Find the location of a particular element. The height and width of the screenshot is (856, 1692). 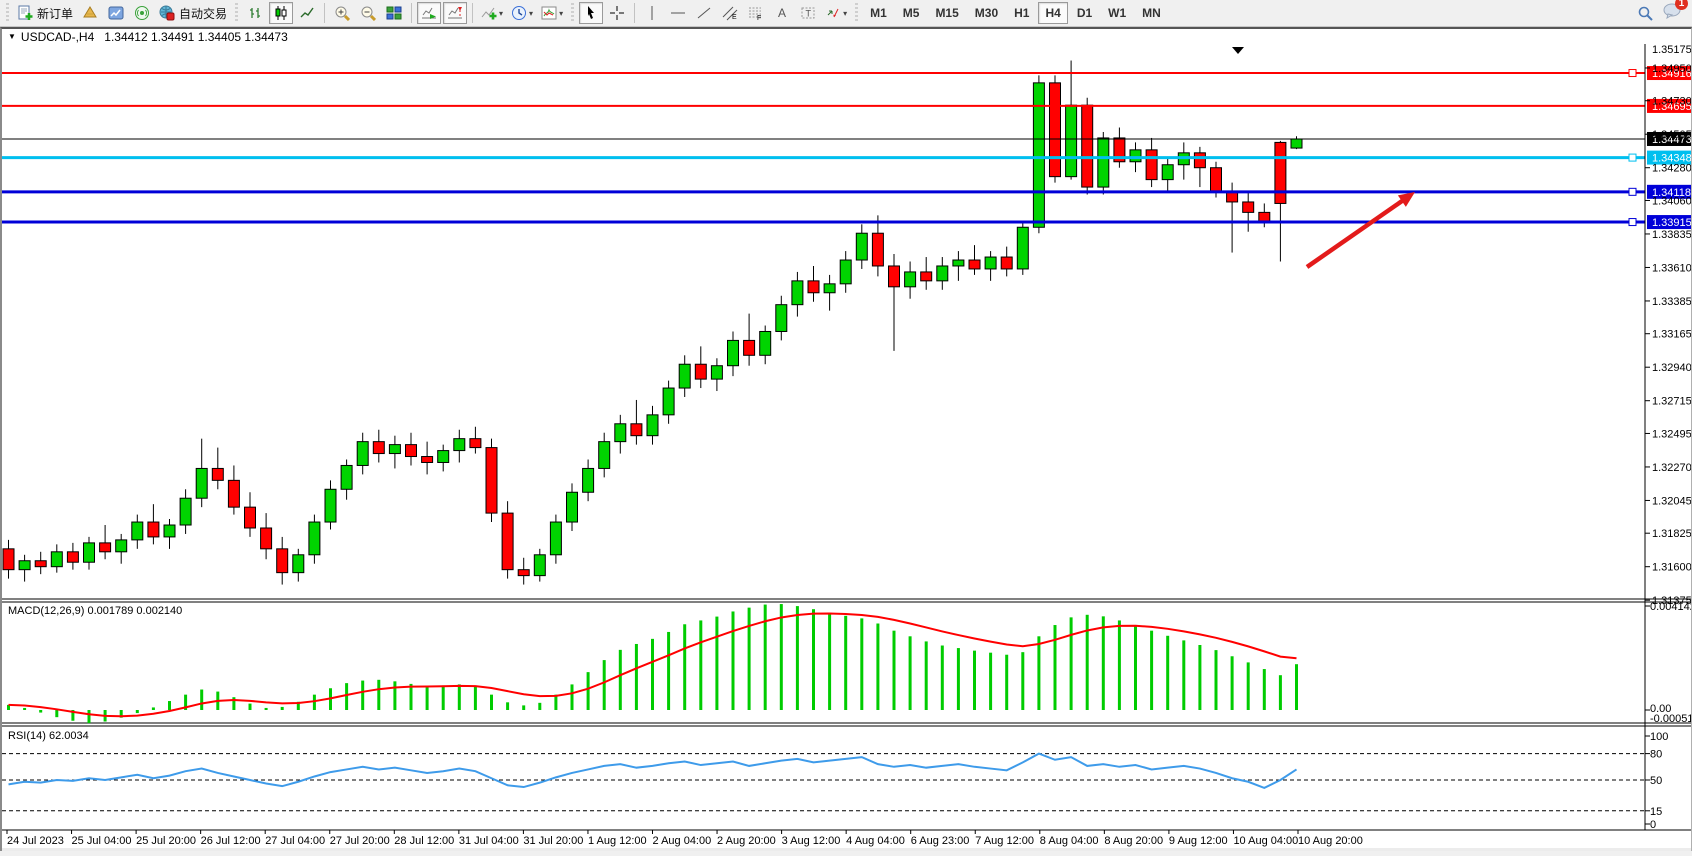

timeframe-button-m1: M1 is located at coordinates (878, 13).